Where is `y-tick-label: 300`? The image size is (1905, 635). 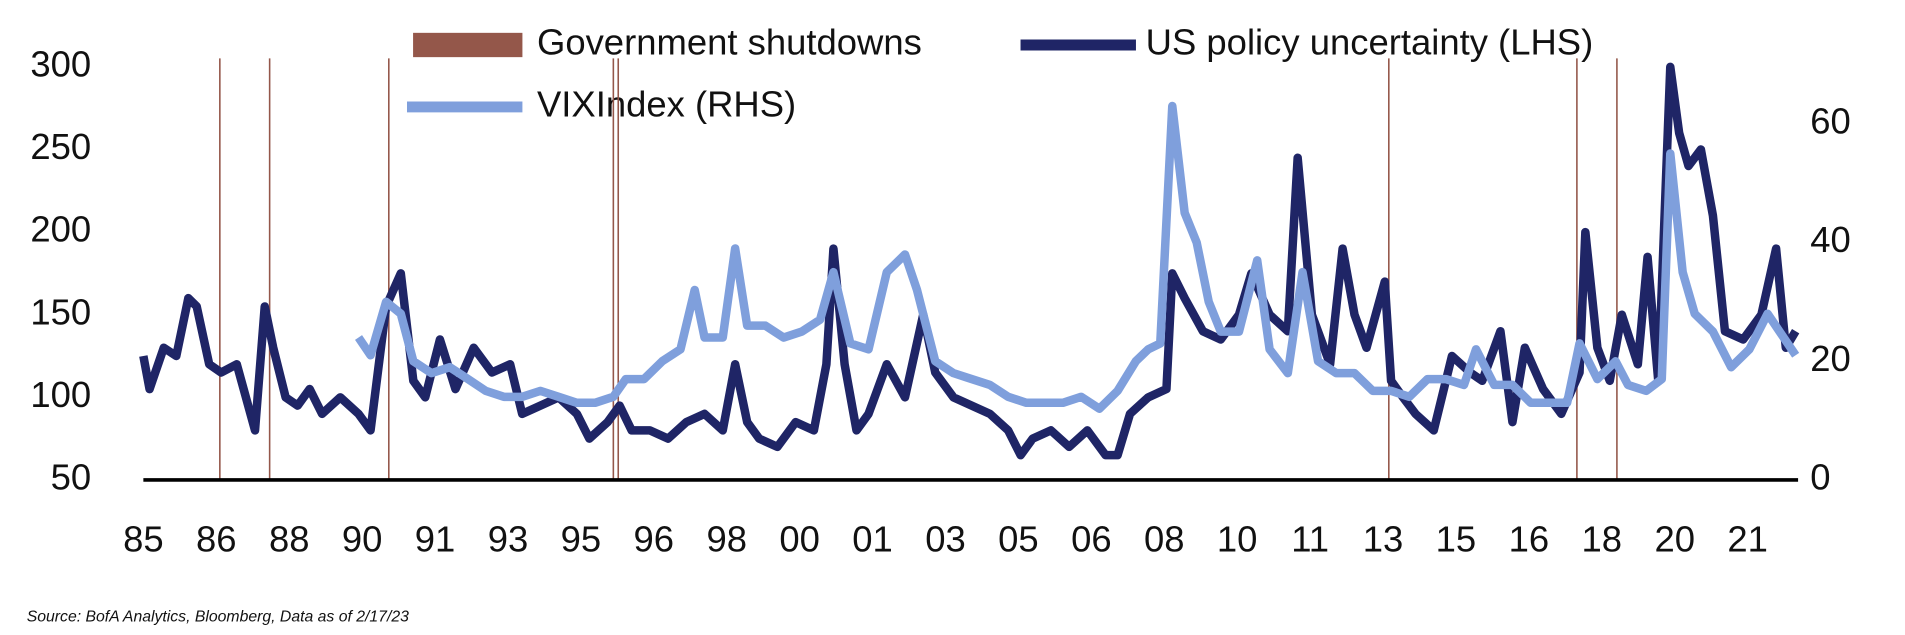 y-tick-label: 300 is located at coordinates (60, 63).